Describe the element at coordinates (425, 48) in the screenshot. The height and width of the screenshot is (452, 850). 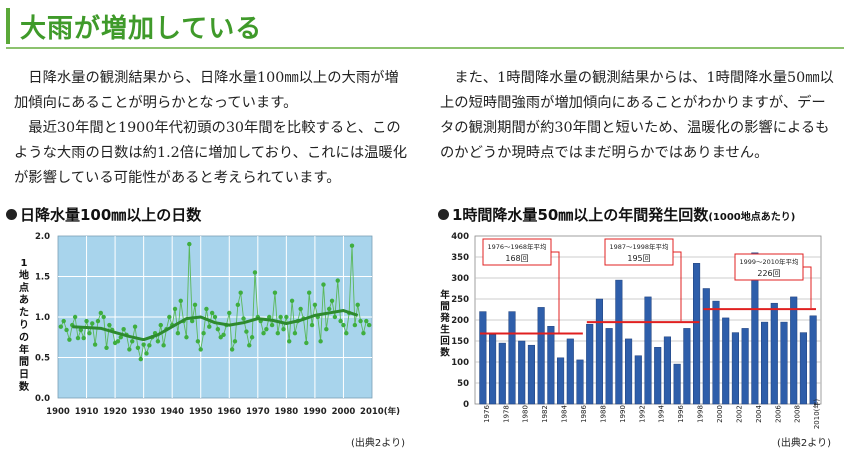
I see `header-rule` at that location.